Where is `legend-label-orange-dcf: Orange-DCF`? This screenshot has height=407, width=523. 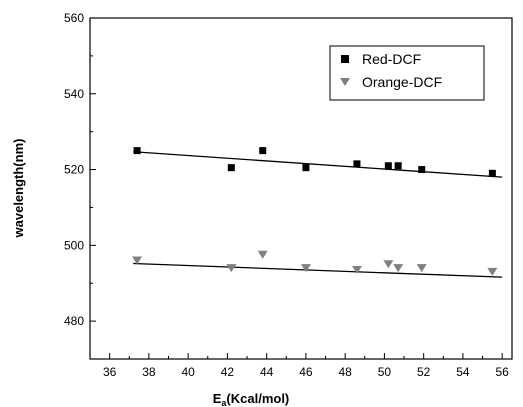
legend-label-orange-dcf: Orange-DCF is located at coordinates (402, 82).